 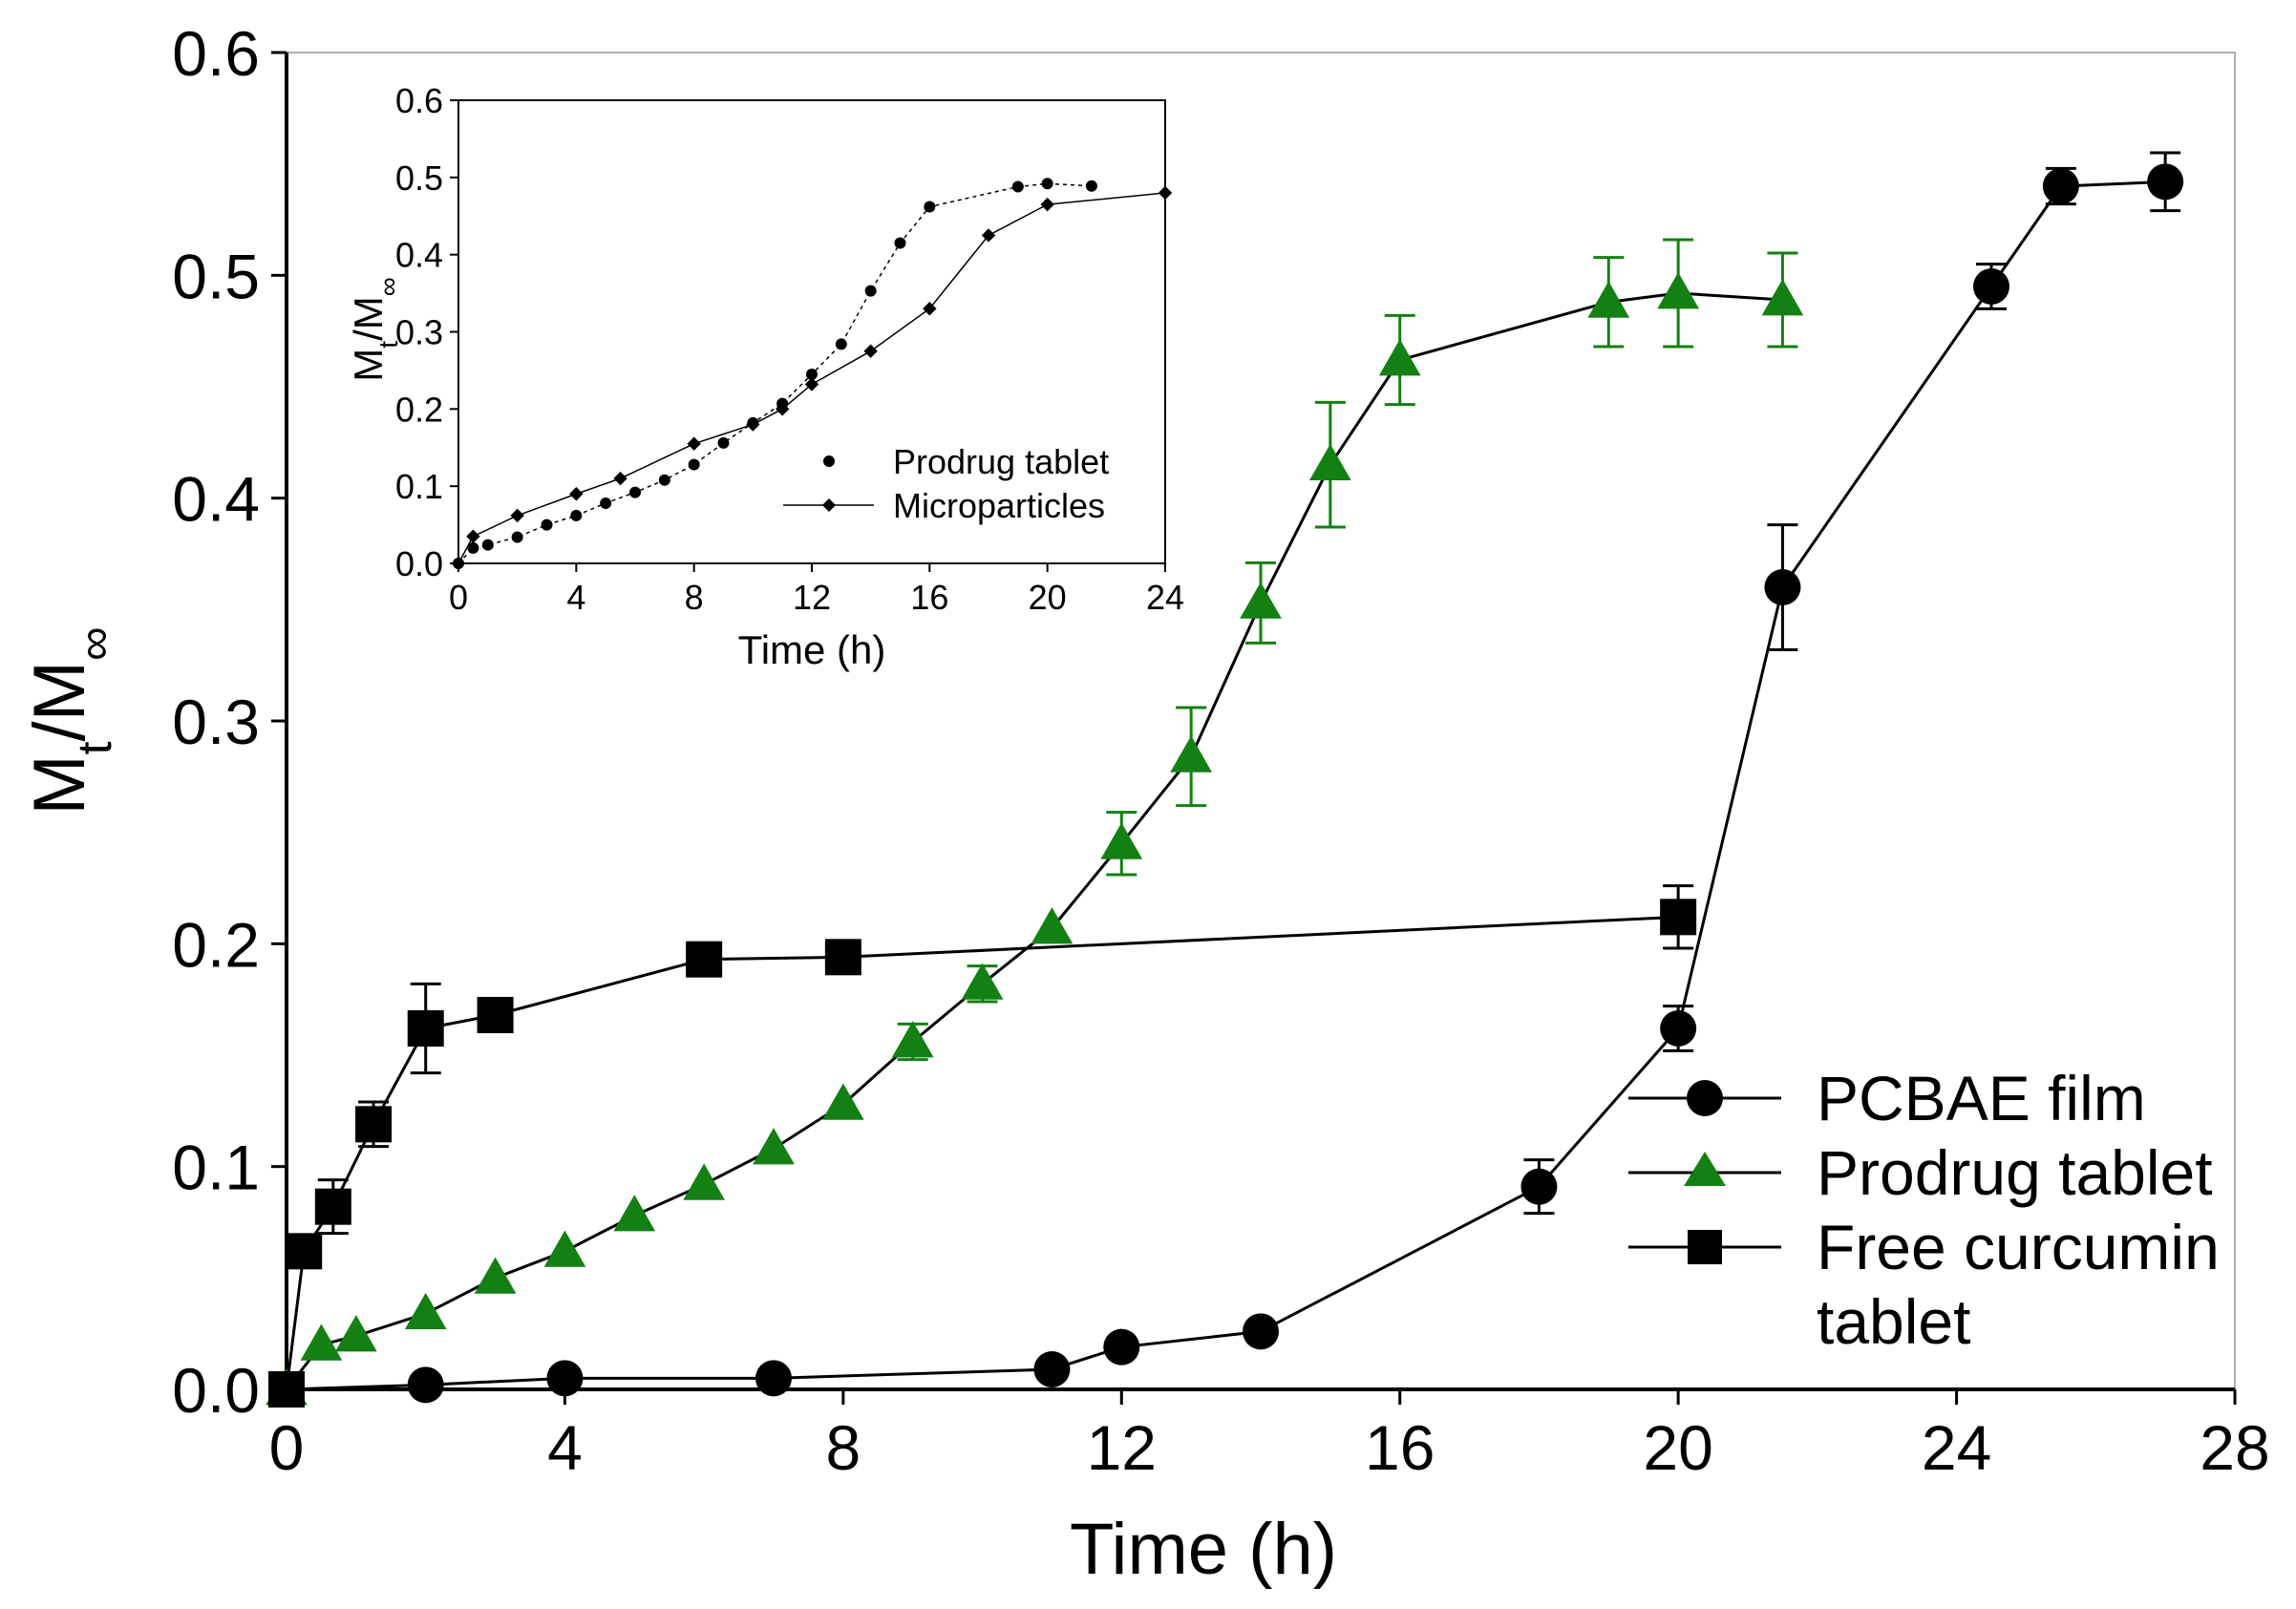 What do you see at coordinates (999, 505) in the screenshot?
I see `inset-legend-label-micro: Microparticles` at bounding box center [999, 505].